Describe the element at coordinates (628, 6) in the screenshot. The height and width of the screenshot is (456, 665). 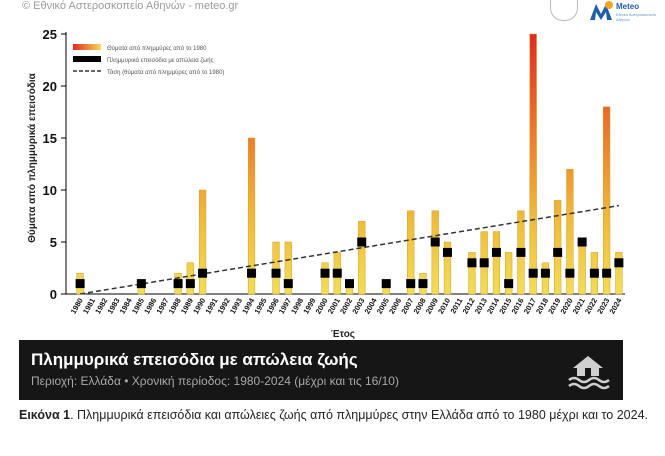
I see `meteo-logo-text: Meteo` at that location.